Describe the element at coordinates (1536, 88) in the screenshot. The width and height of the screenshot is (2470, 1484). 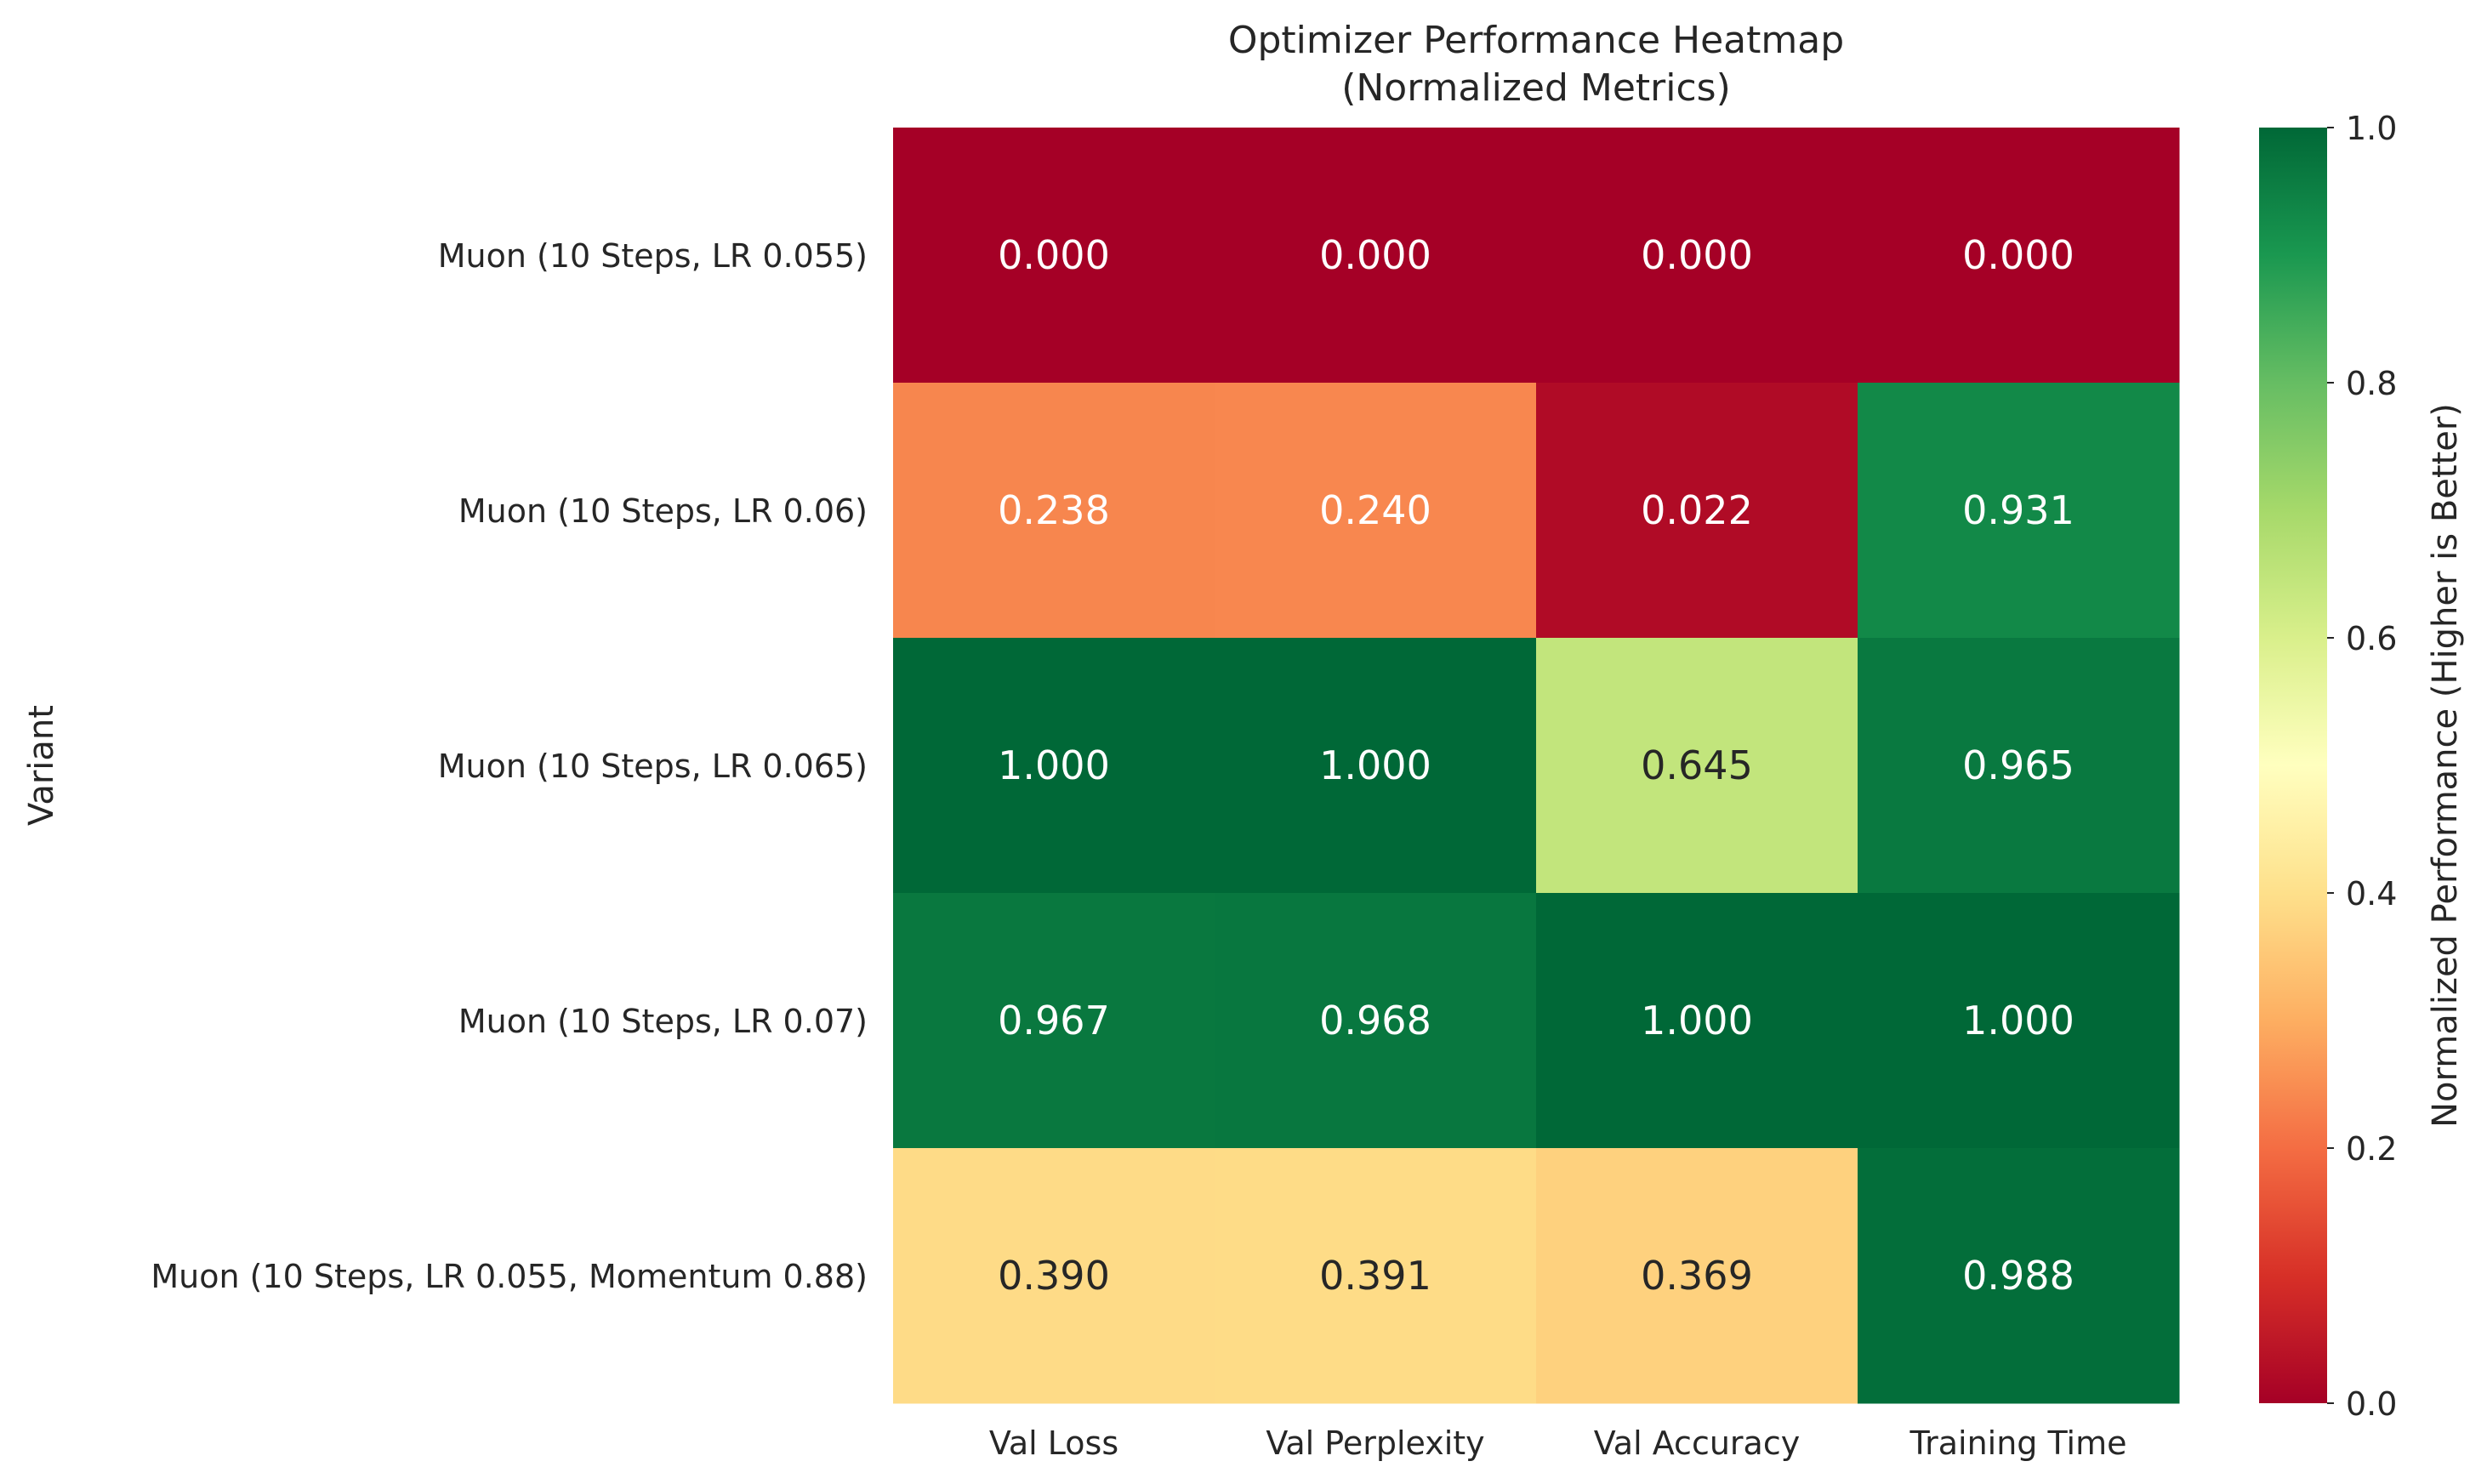
I see `chart-subtitle: (Normalized Metrics)` at that location.